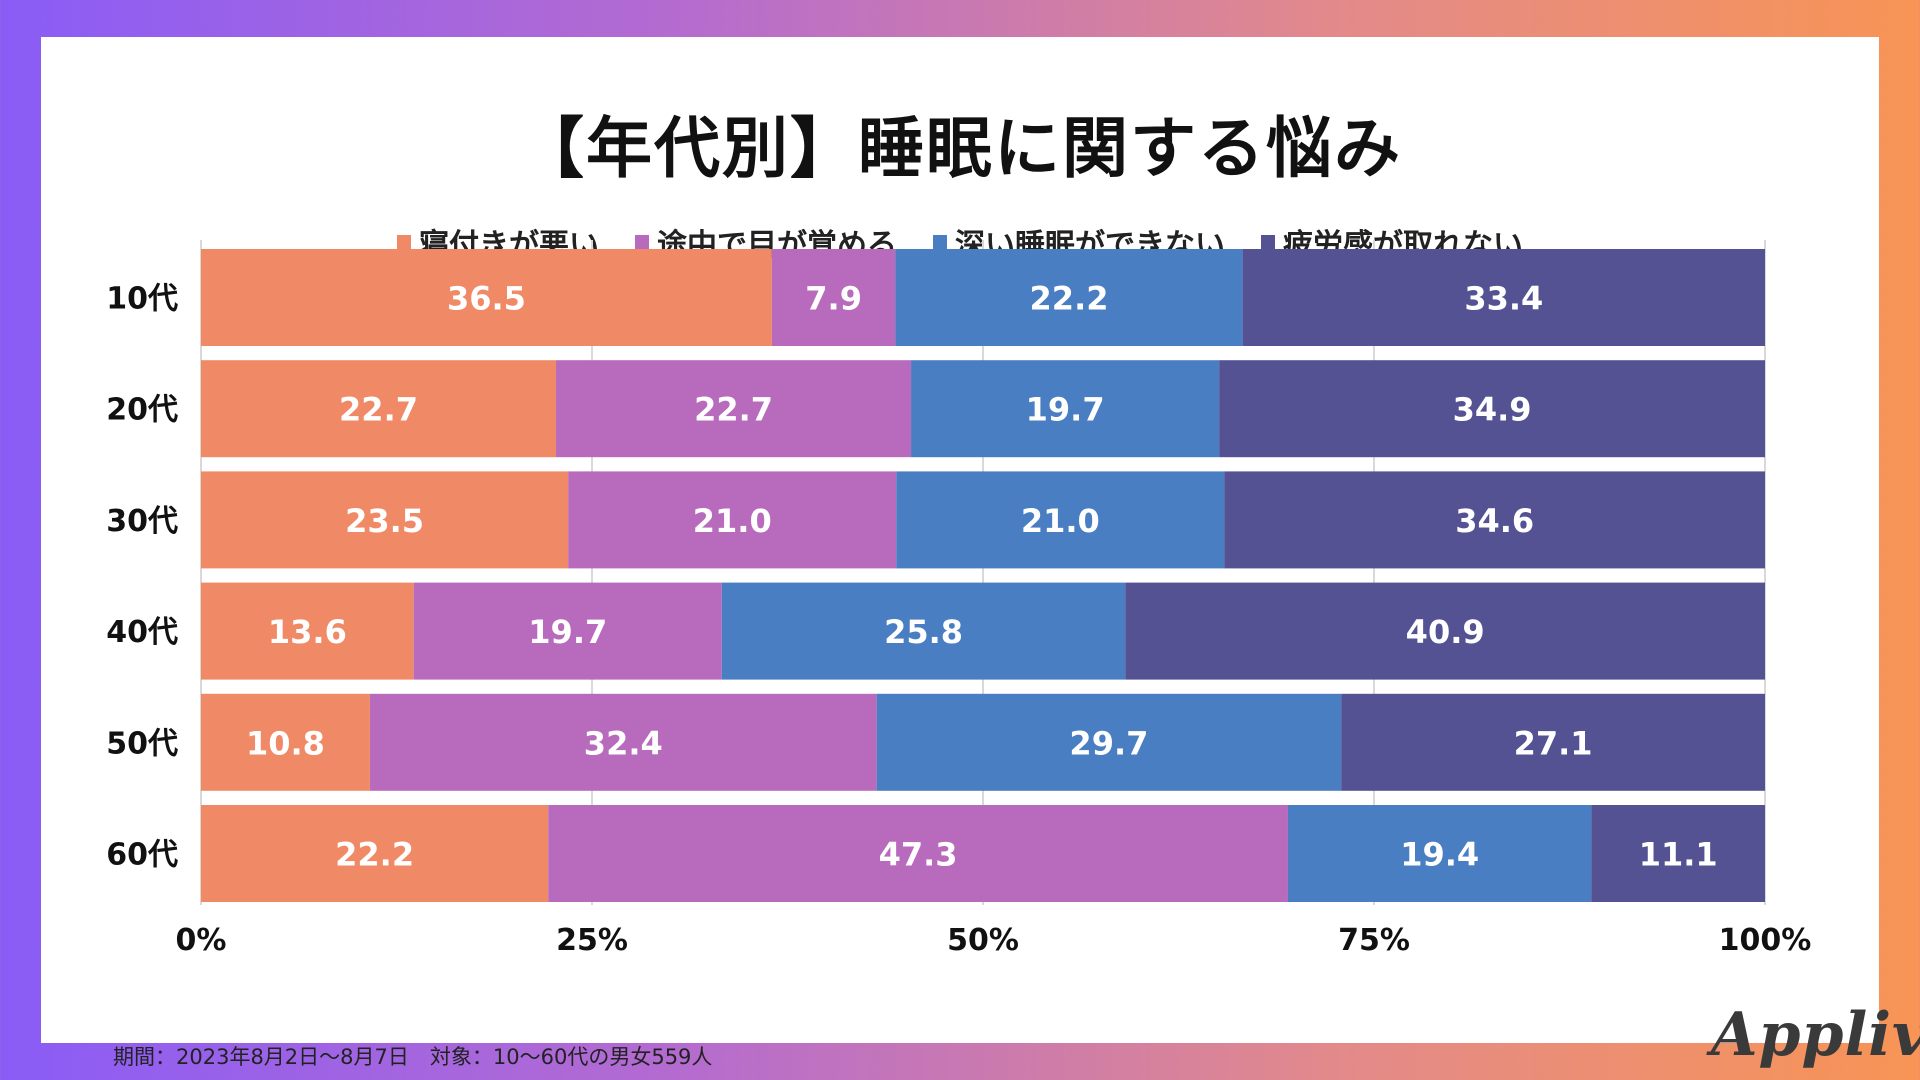 This screenshot has height=1080, width=1920. Describe the element at coordinates (960, 148) in the screenshot. I see `chart-title: 【年代別】睡眠に関する悩み` at that location.